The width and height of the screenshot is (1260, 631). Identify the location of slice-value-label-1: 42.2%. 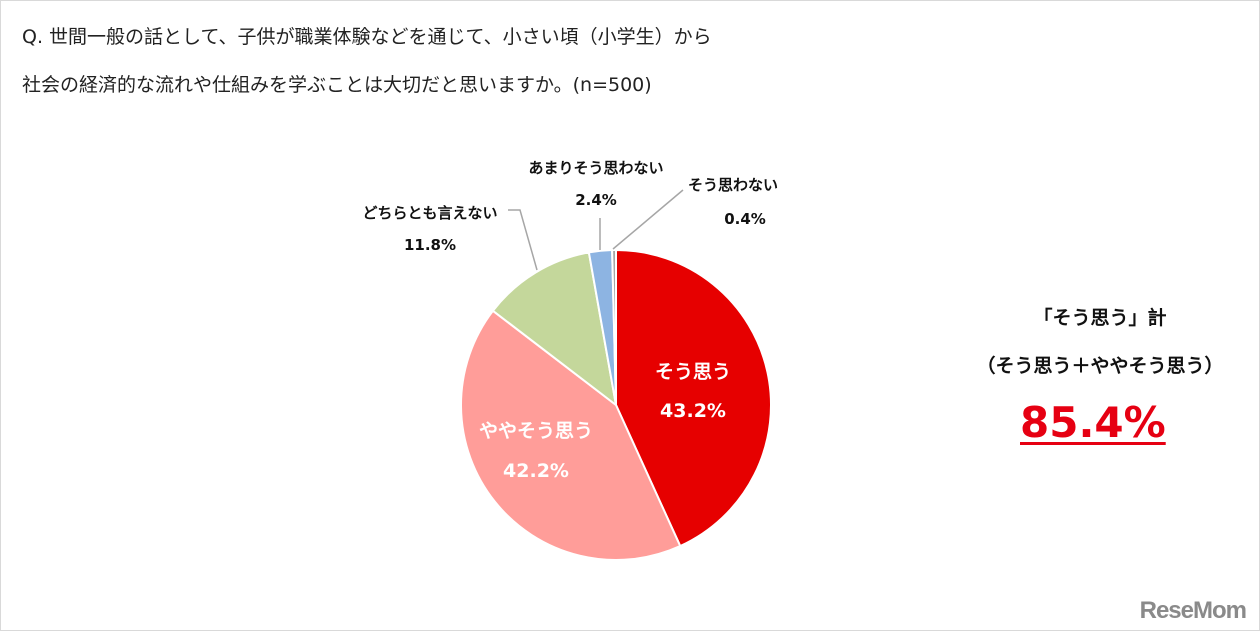
(536, 471).